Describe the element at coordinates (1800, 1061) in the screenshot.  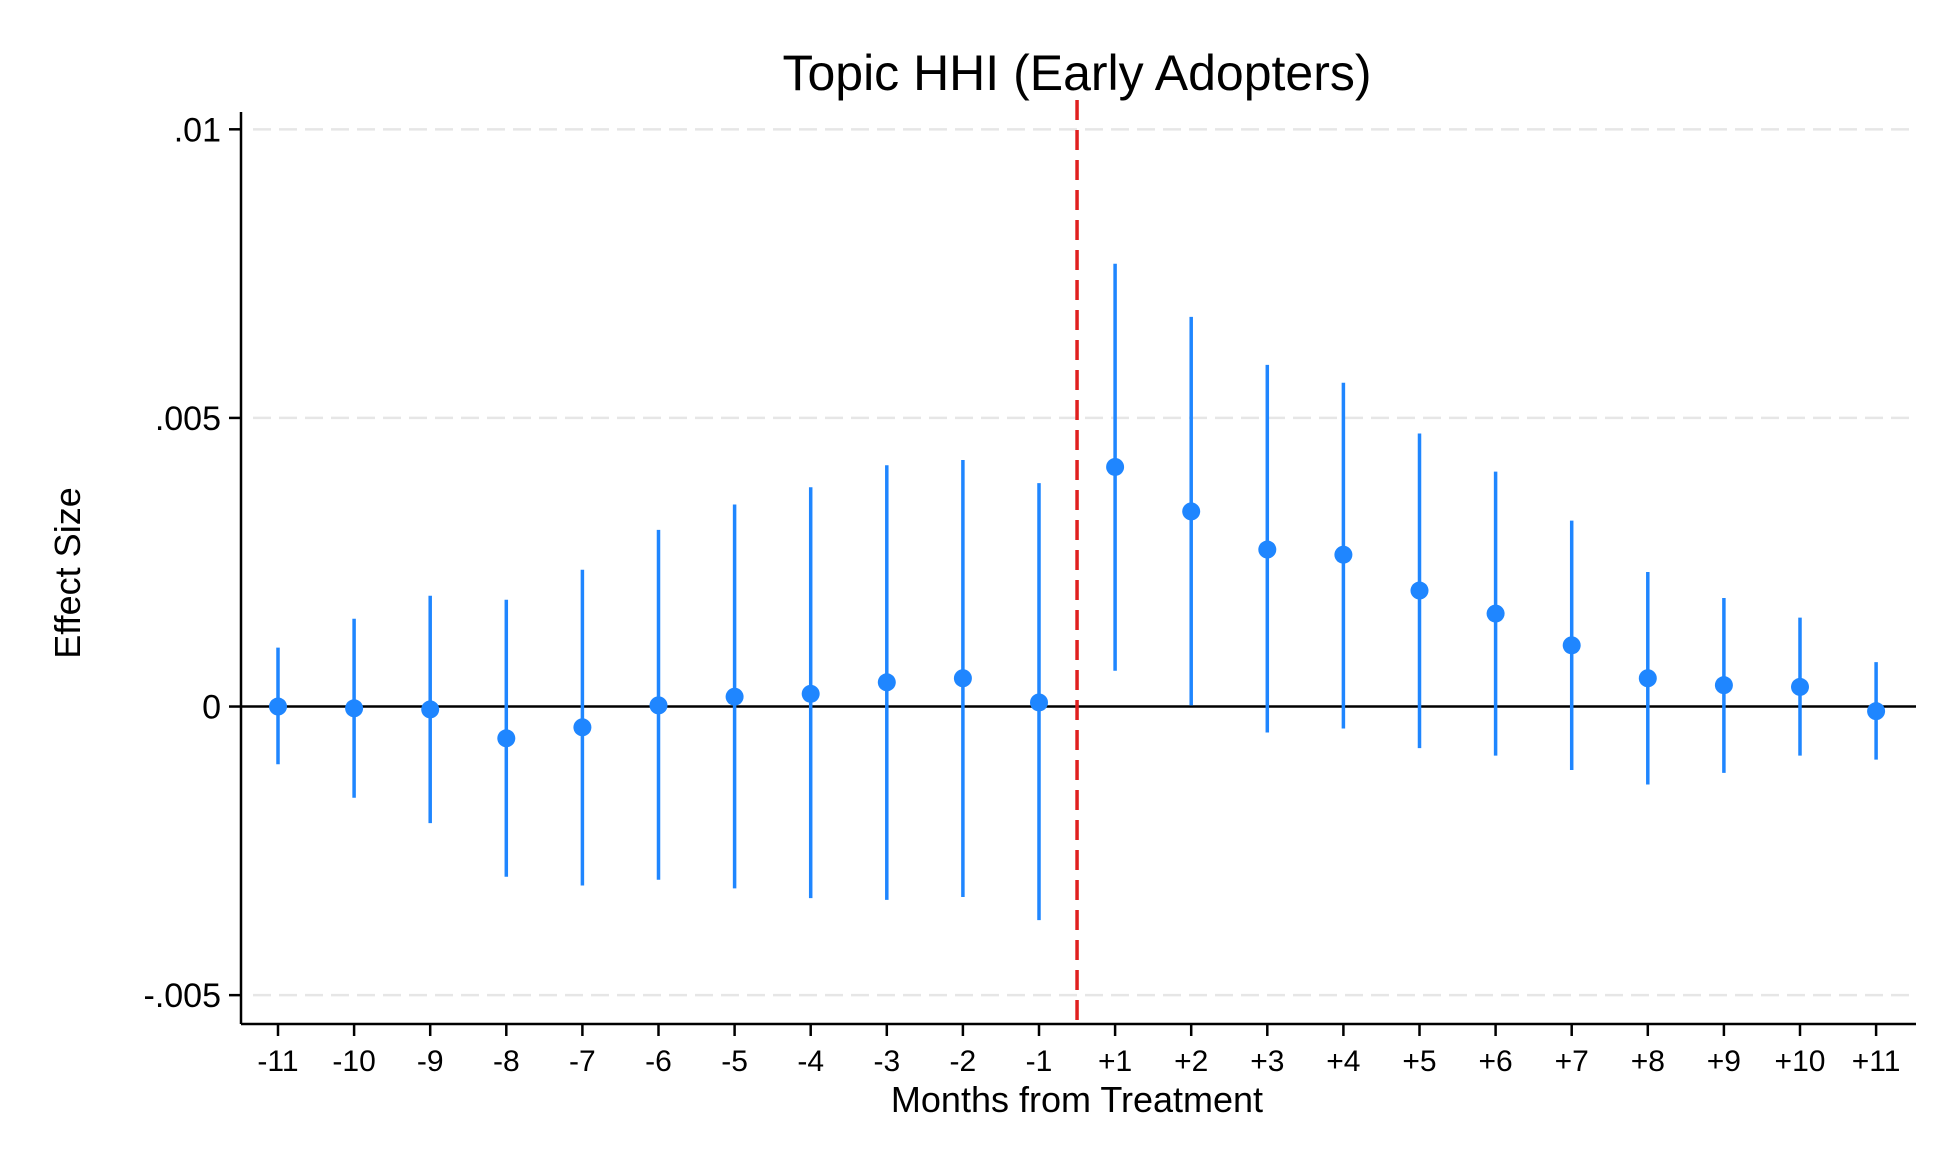
I see `x-tick-label: +10` at that location.